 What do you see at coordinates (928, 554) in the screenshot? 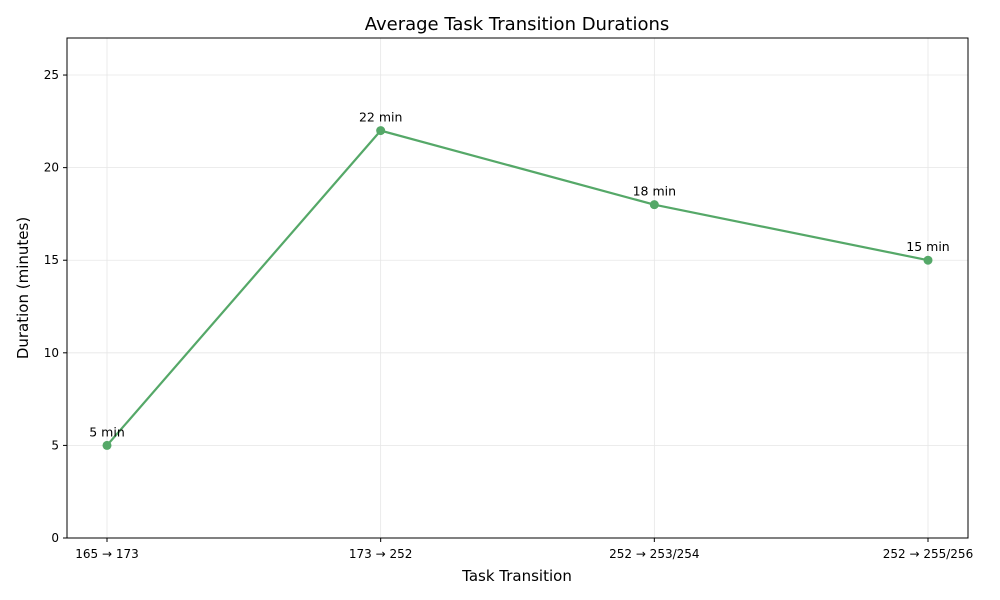
I see `x-tick-label: 252 → 255/256` at bounding box center [928, 554].